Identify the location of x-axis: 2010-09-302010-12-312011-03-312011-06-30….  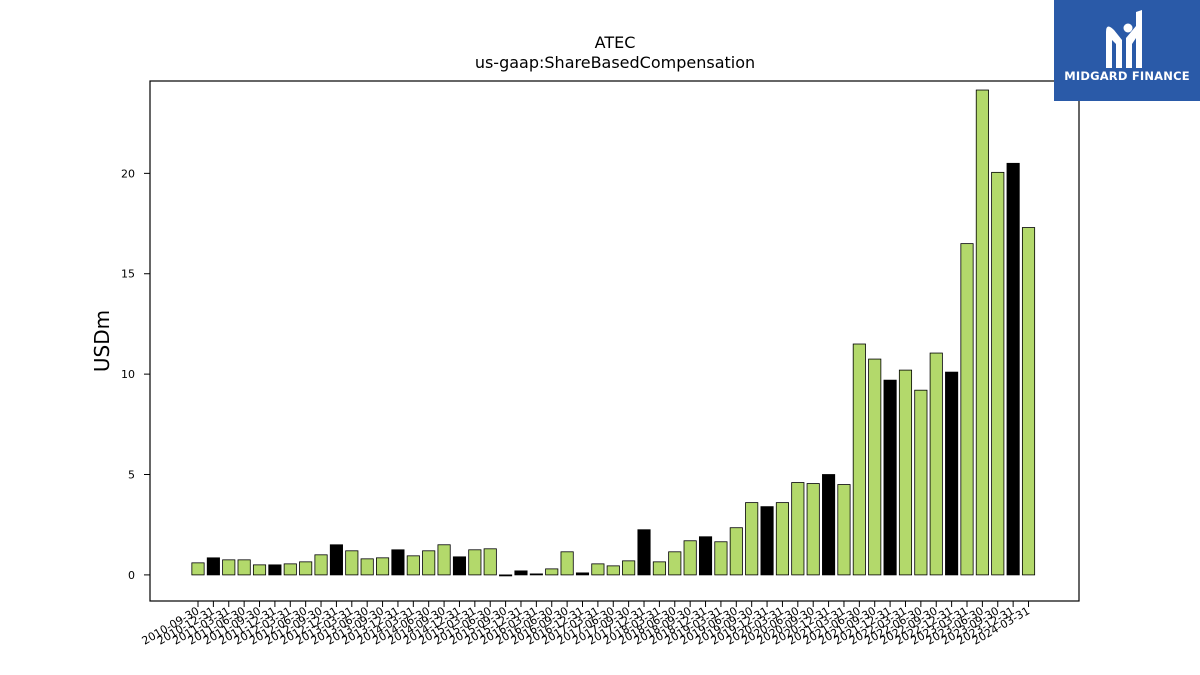
(586, 624).